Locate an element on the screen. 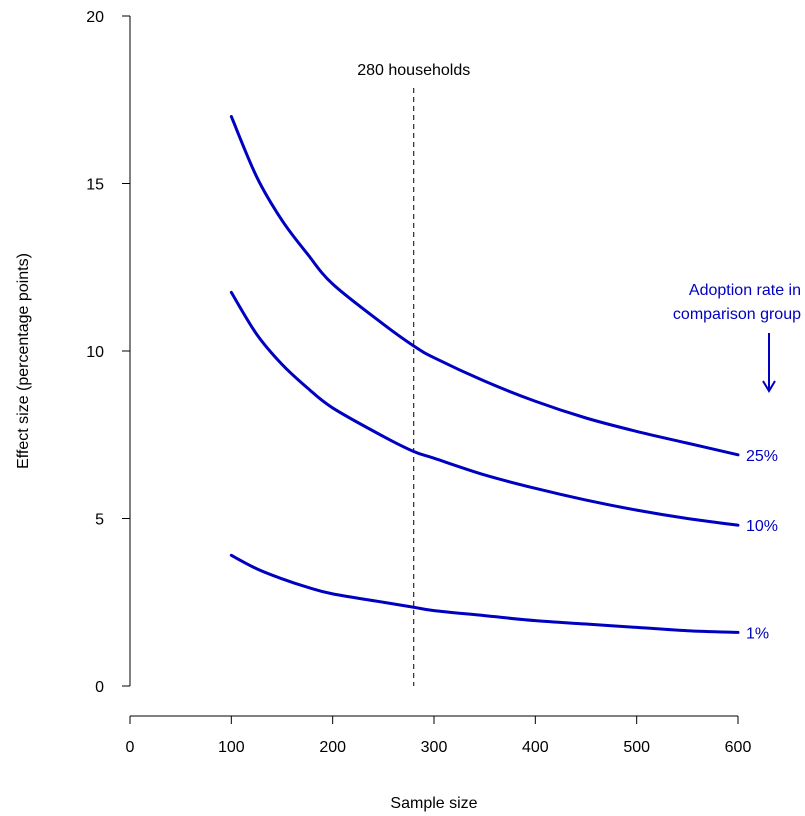 This screenshot has width=805, height=816. legend-title-line-1: Adoption rate in is located at coordinates (745, 290).